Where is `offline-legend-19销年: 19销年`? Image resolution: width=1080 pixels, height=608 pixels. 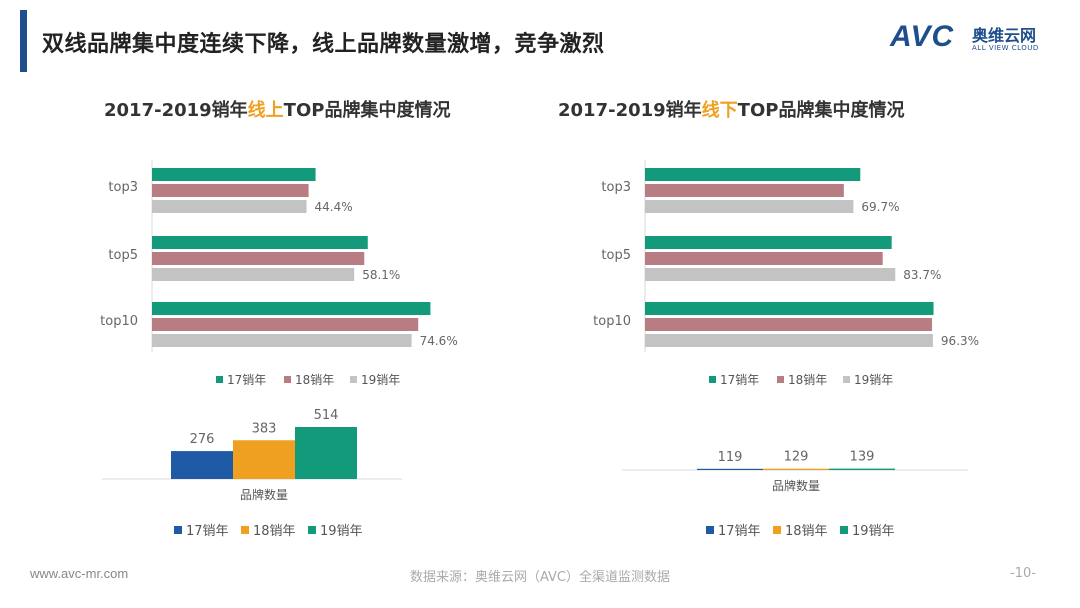 offline-legend-19销年: 19销年 is located at coordinates (873, 380).